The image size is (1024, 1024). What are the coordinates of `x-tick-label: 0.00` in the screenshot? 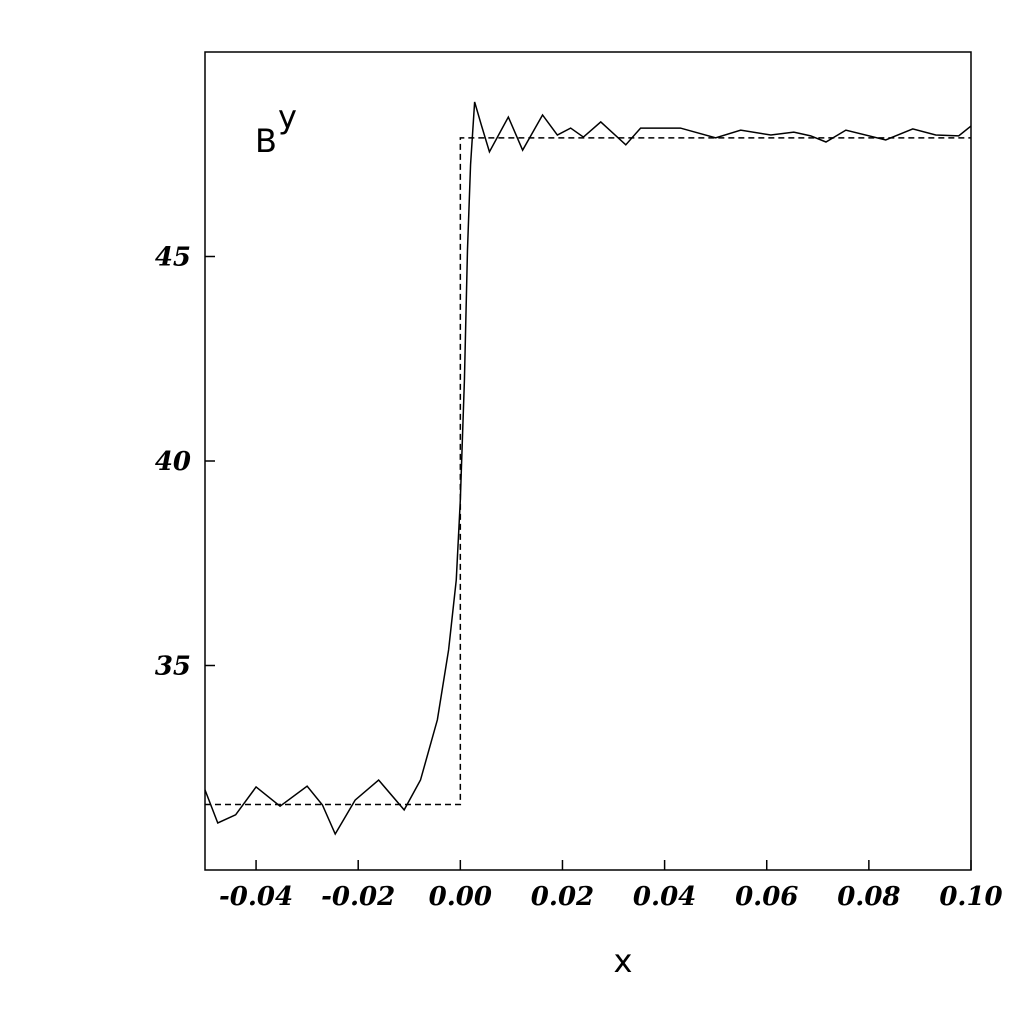 It's located at (460, 897).